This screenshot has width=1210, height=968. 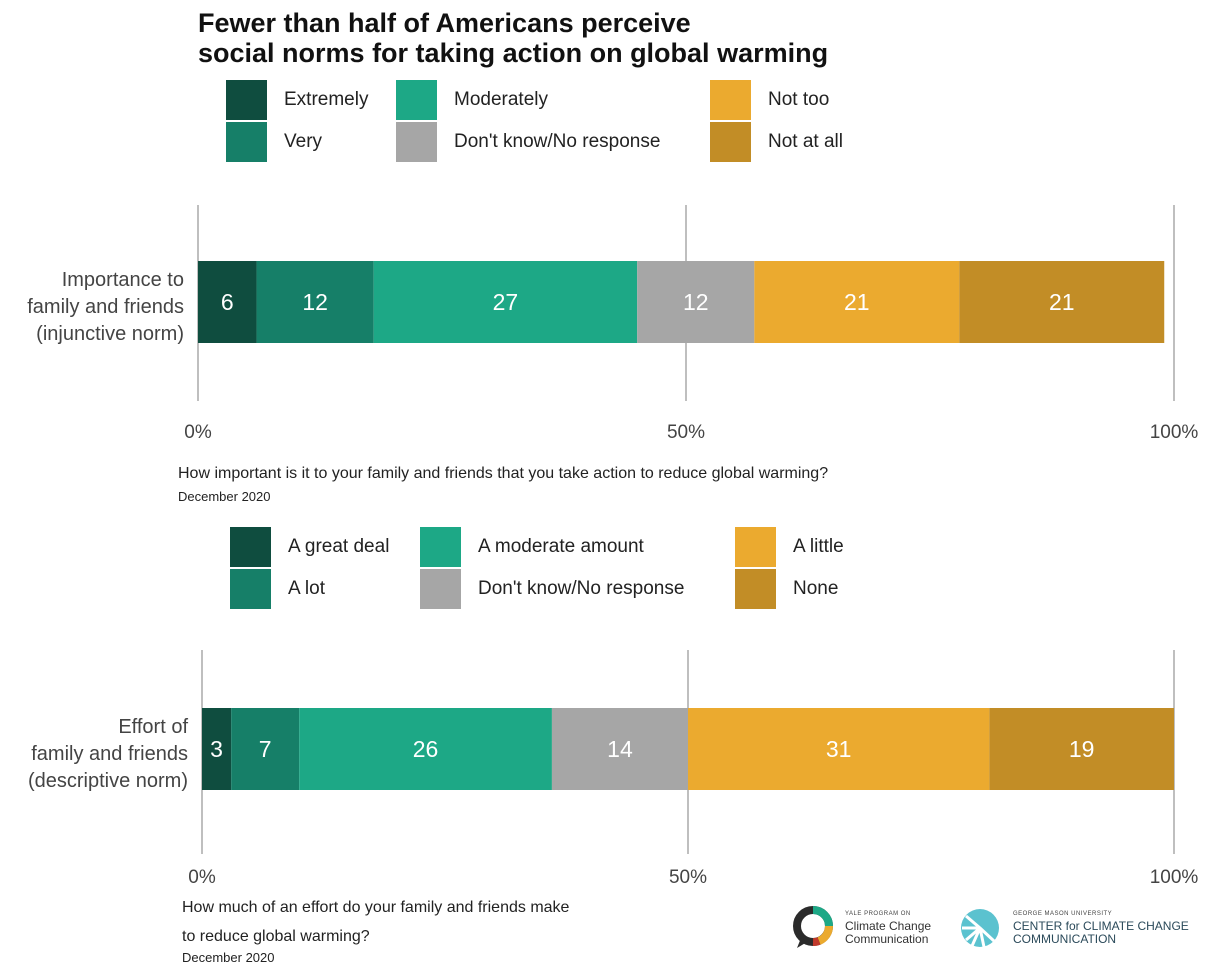 What do you see at coordinates (440, 547) in the screenshot?
I see `legend-swatch-a-moderate-amount` at bounding box center [440, 547].